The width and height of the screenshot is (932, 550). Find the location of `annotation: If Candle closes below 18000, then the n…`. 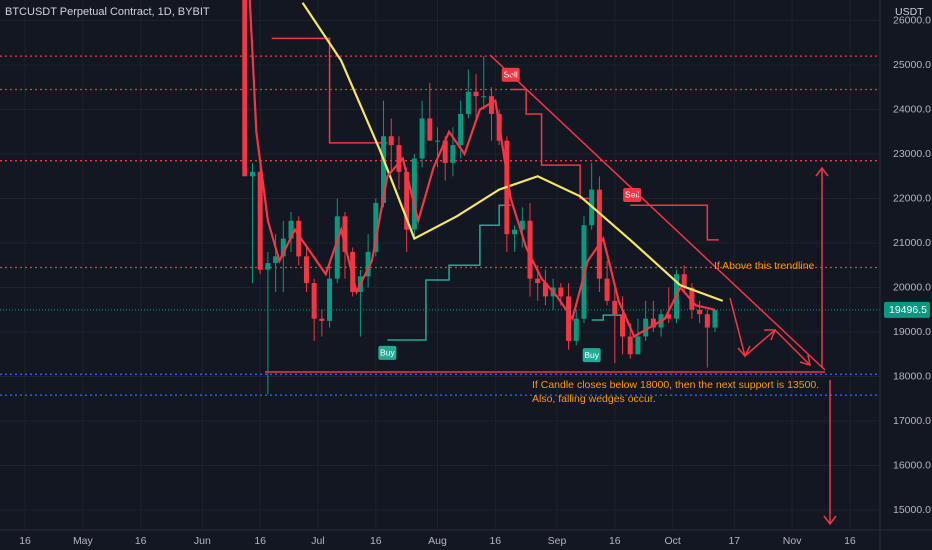

annotation: If Candle closes below 18000, then the n… is located at coordinates (675, 385).